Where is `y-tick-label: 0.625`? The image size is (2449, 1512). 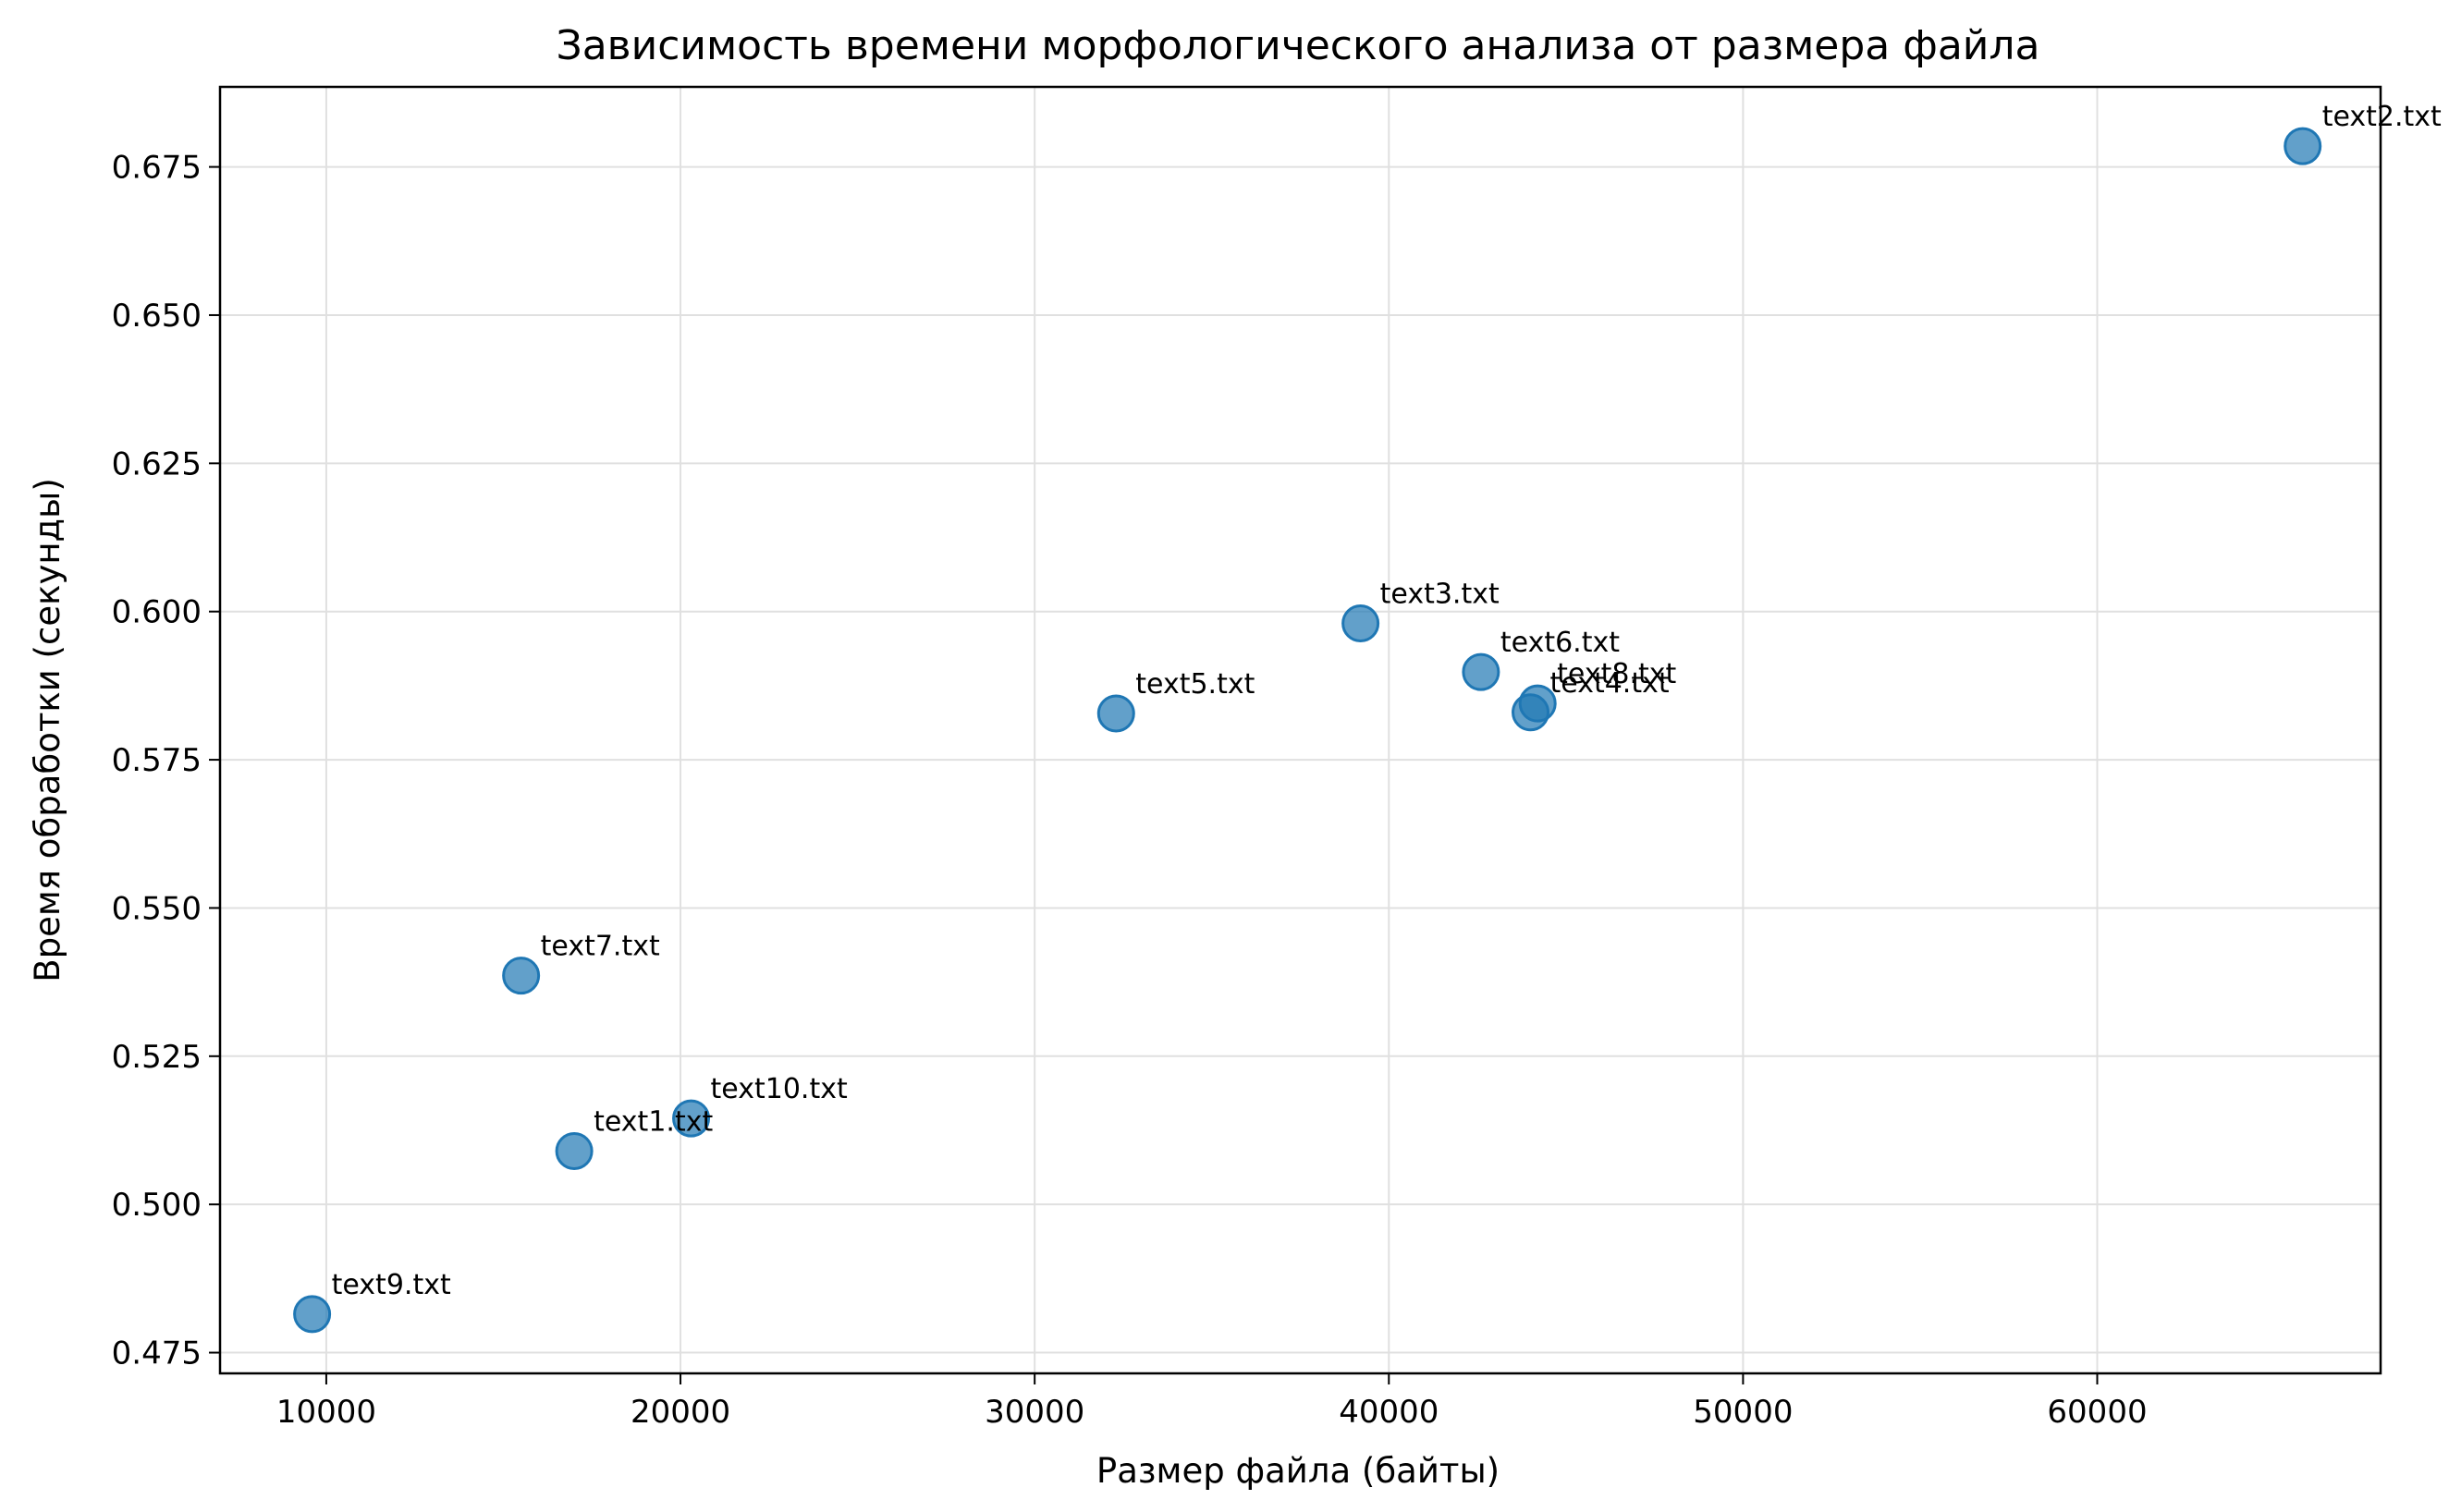
y-tick-label: 0.625 is located at coordinates (157, 464).